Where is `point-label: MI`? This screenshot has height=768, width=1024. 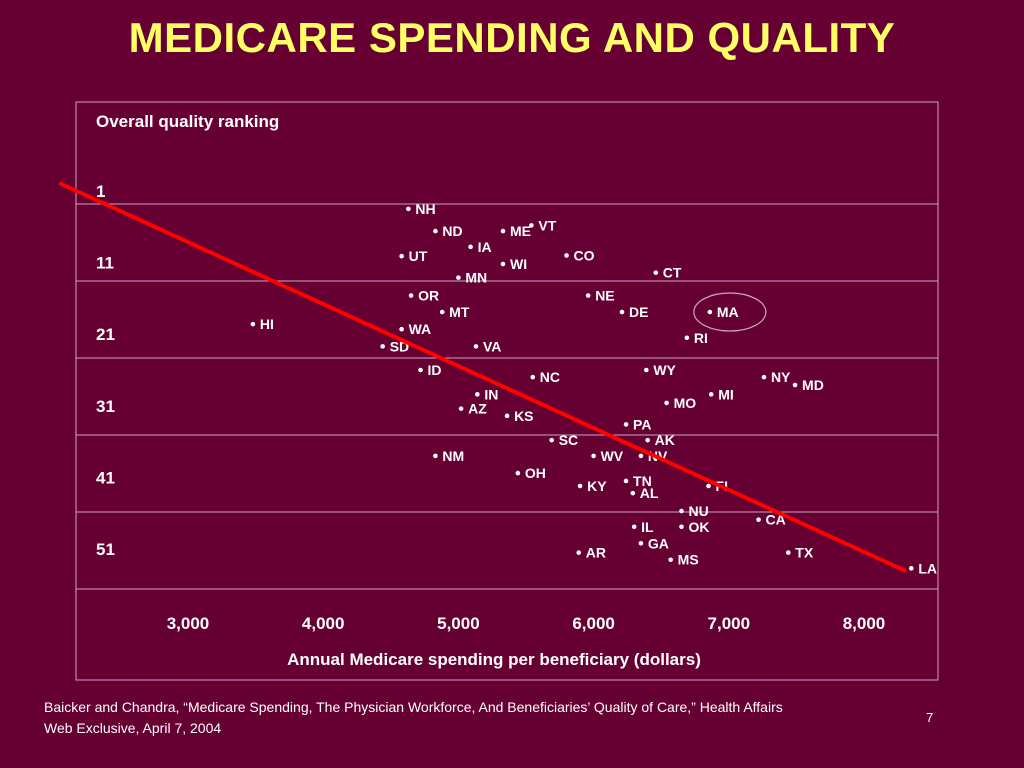 point-label: MI is located at coordinates (726, 394).